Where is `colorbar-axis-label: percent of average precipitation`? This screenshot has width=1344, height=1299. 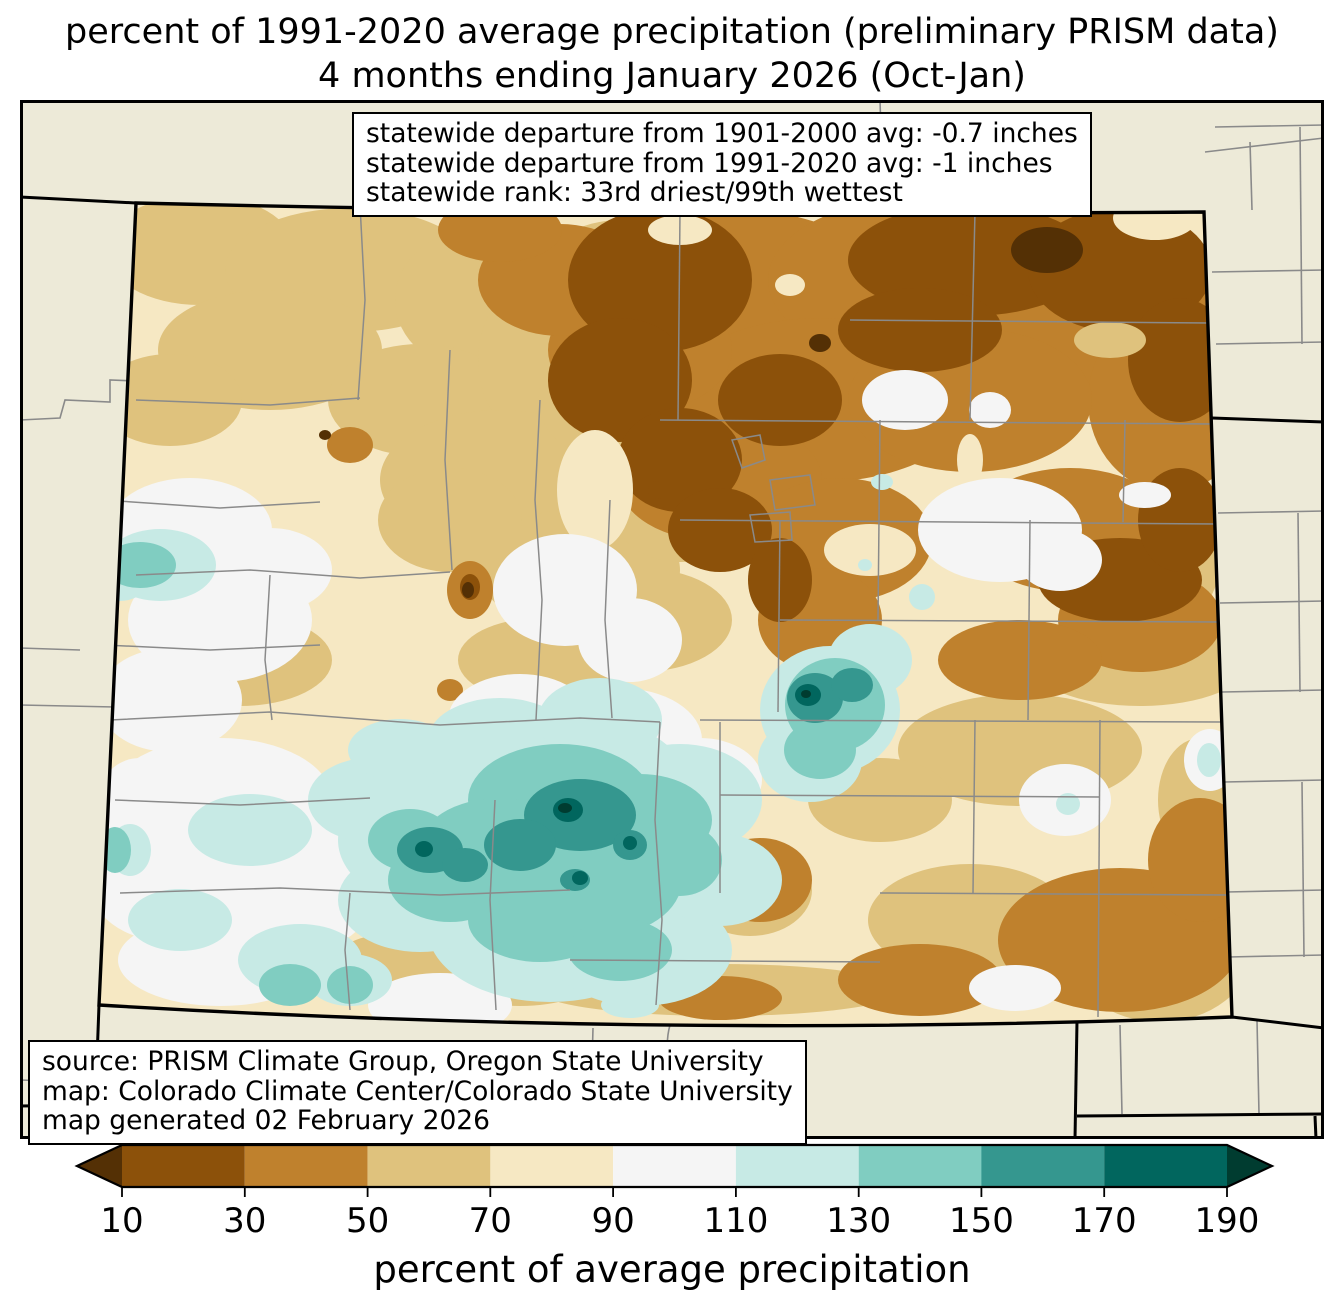
colorbar-axis-label: percent of average precipitation is located at coordinates (671, 1269).